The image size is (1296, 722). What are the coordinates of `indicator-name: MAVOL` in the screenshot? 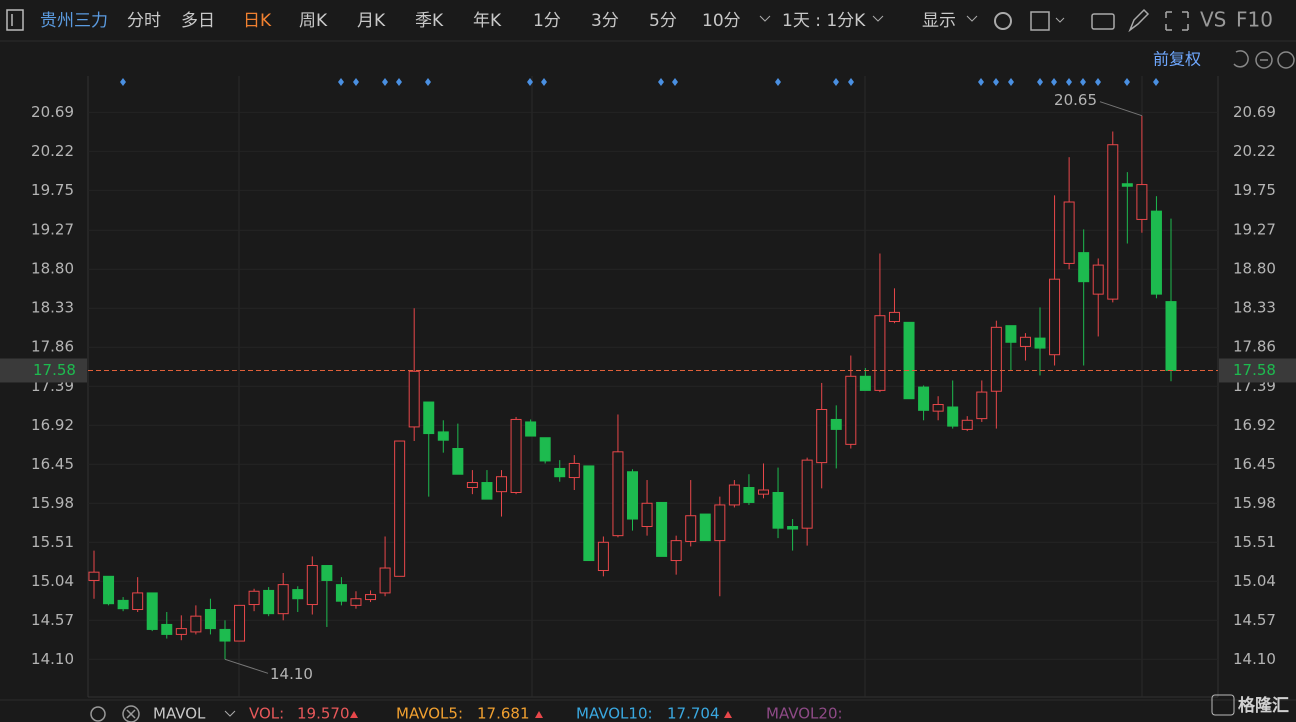 It's located at (179, 713).